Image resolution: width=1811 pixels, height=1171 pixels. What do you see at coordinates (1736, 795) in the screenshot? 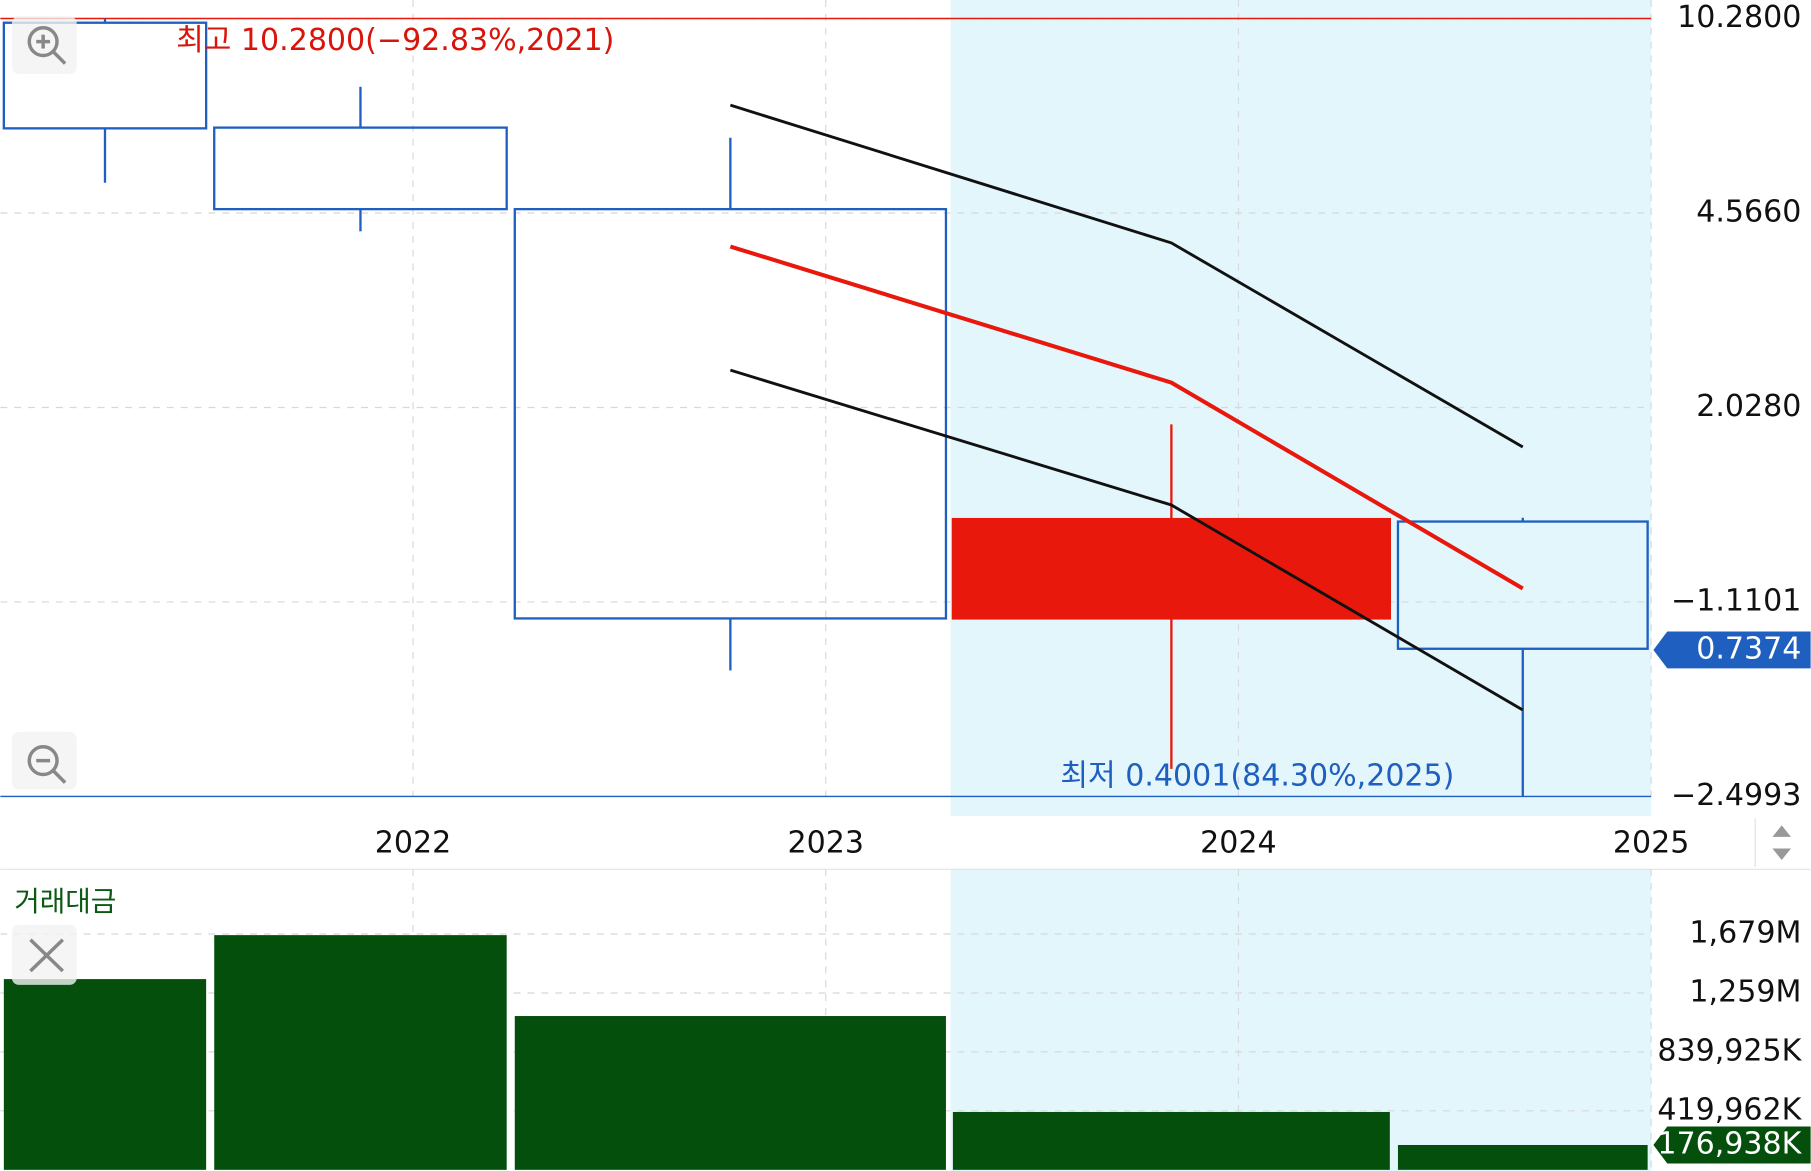
I see `y-tick-label: −2.4993` at bounding box center [1736, 795].